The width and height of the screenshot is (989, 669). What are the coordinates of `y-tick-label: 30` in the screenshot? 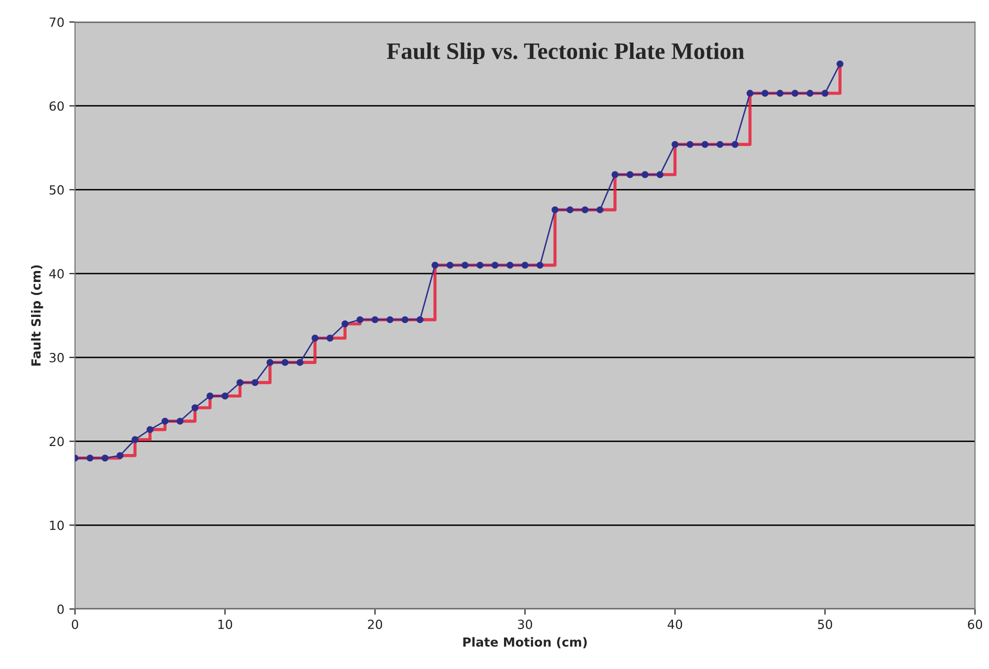 It's located at (57, 357).